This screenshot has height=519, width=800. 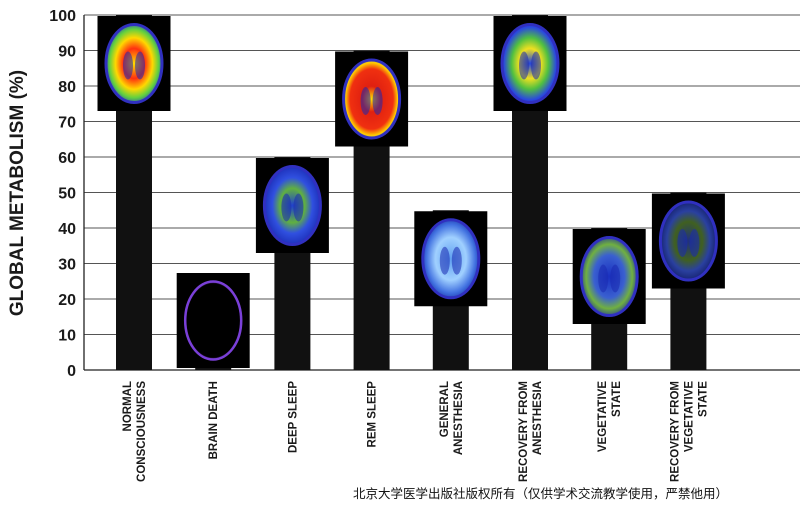 What do you see at coordinates (373, 414) in the screenshot?
I see `x-category-label: REM SLEEP` at bounding box center [373, 414].